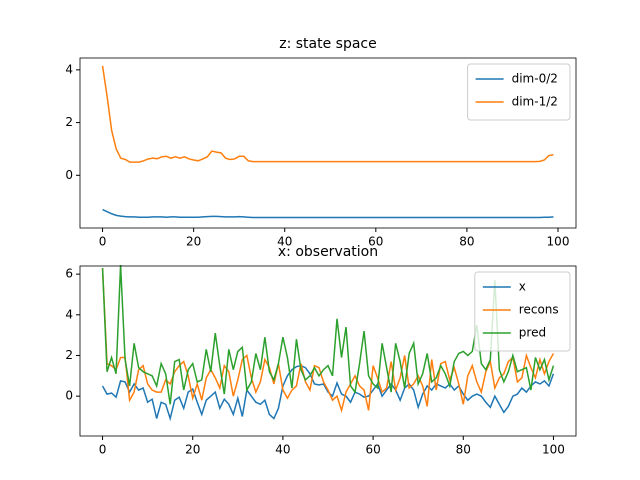 The width and height of the screenshot is (640, 480). I want to click on chart-title: z: state space, so click(328, 44).